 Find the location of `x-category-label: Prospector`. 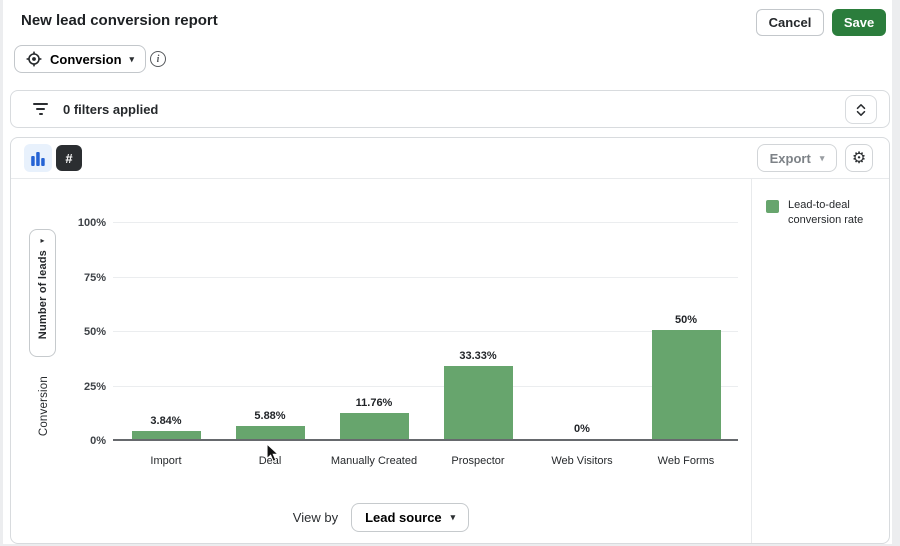

x-category-label: Prospector is located at coordinates (478, 461).